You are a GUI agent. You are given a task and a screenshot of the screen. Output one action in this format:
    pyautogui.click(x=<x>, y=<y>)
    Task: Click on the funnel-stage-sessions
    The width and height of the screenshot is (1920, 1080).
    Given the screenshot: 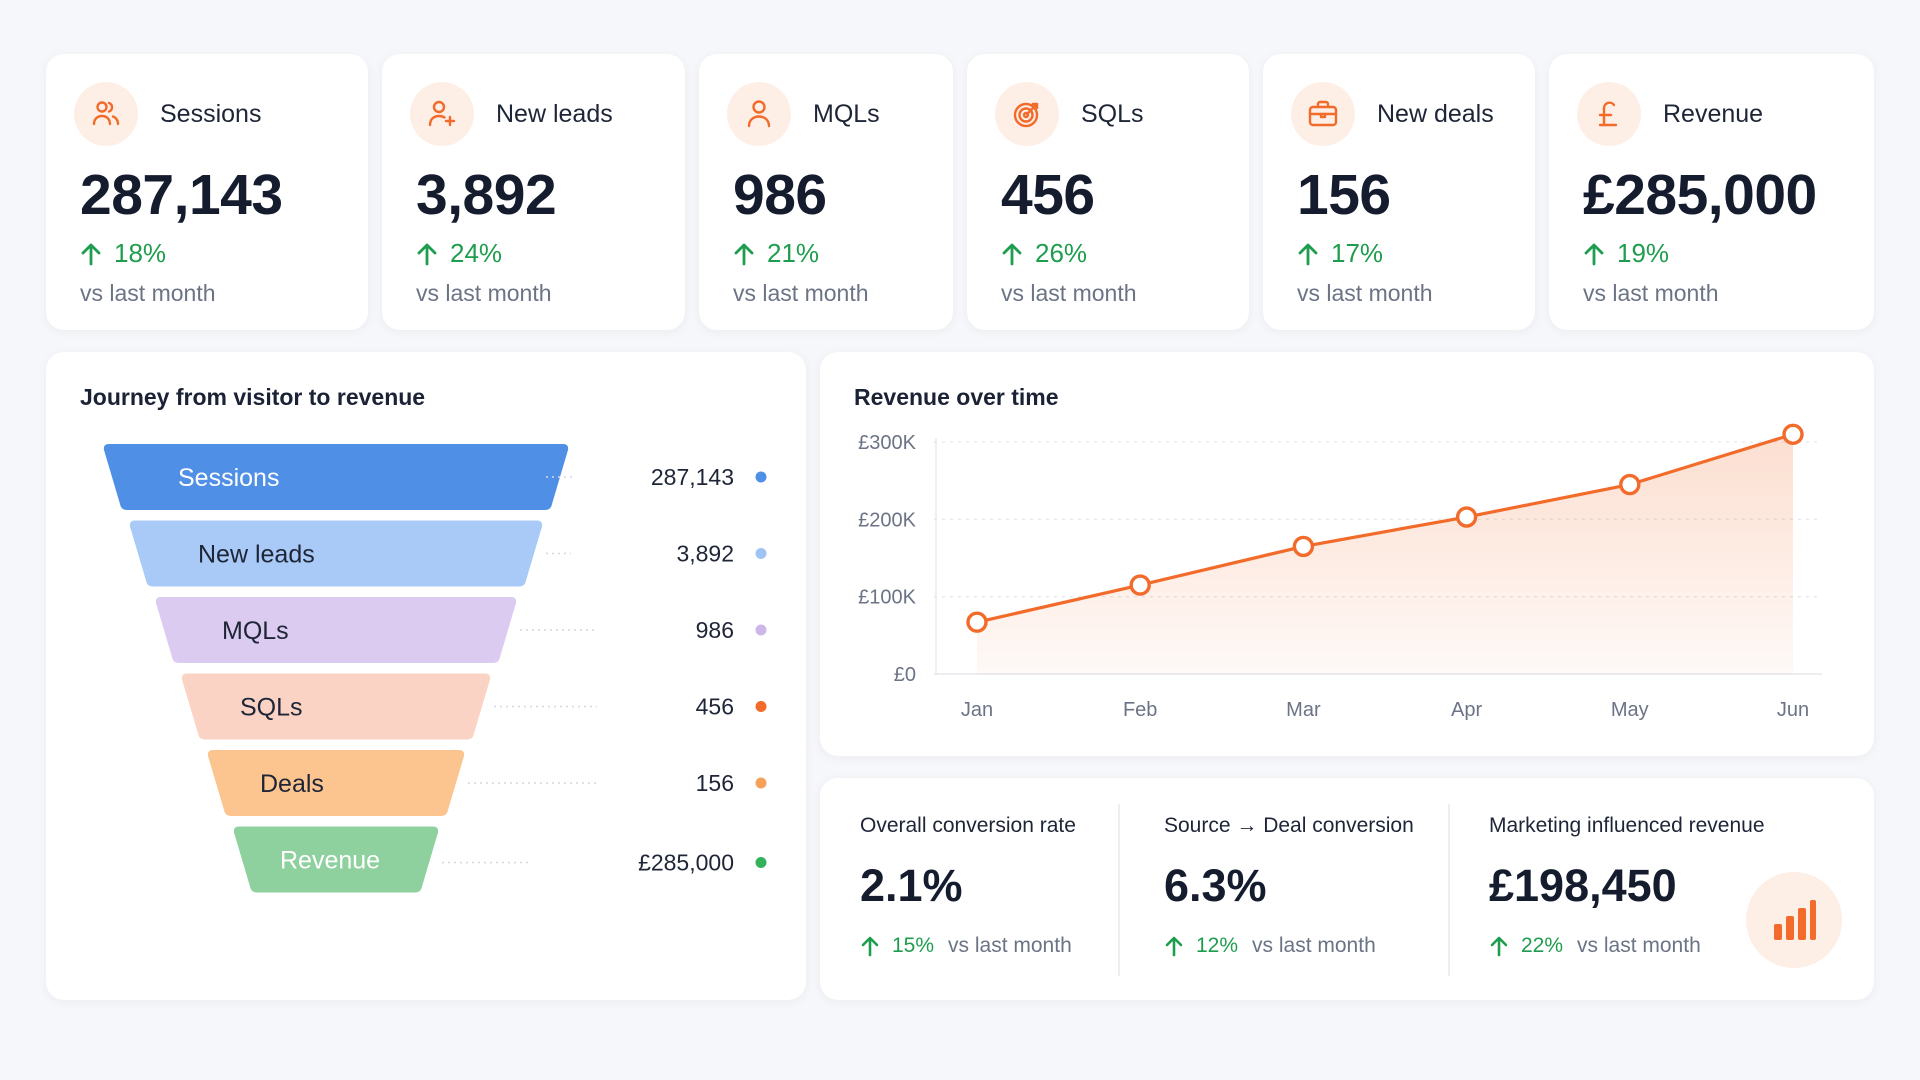 What is the action you would take?
    pyautogui.click(x=336, y=477)
    